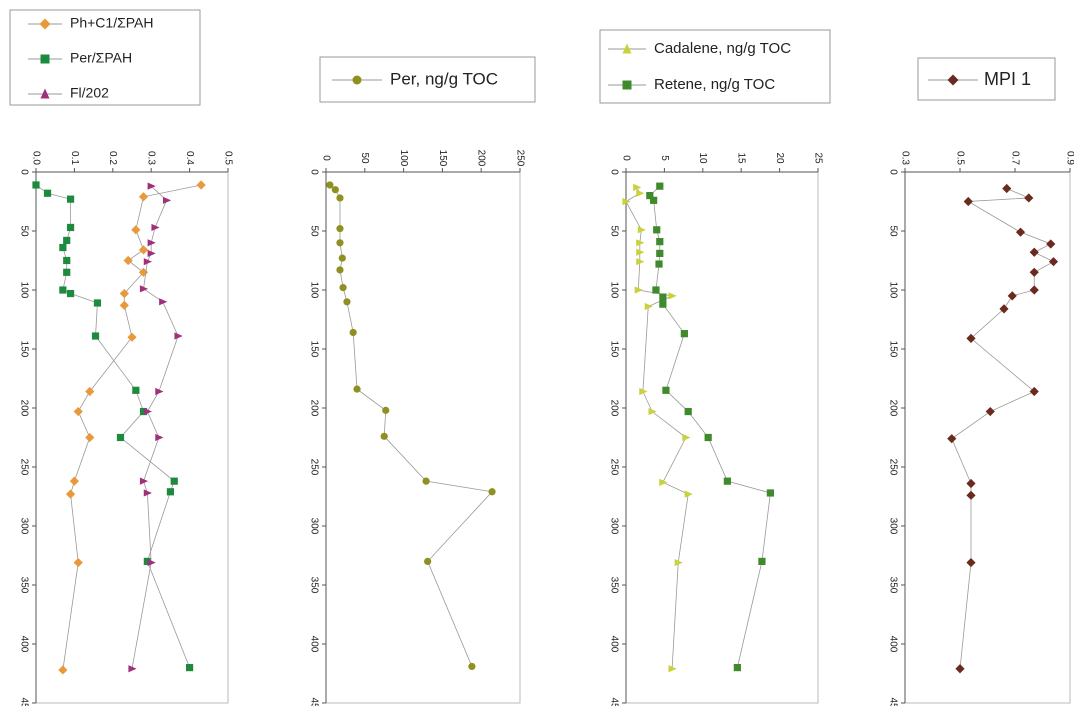 The height and width of the screenshot is (706, 1074). Describe the element at coordinates (23, 526) in the screenshot. I see `y-tick-label: 300` at that location.